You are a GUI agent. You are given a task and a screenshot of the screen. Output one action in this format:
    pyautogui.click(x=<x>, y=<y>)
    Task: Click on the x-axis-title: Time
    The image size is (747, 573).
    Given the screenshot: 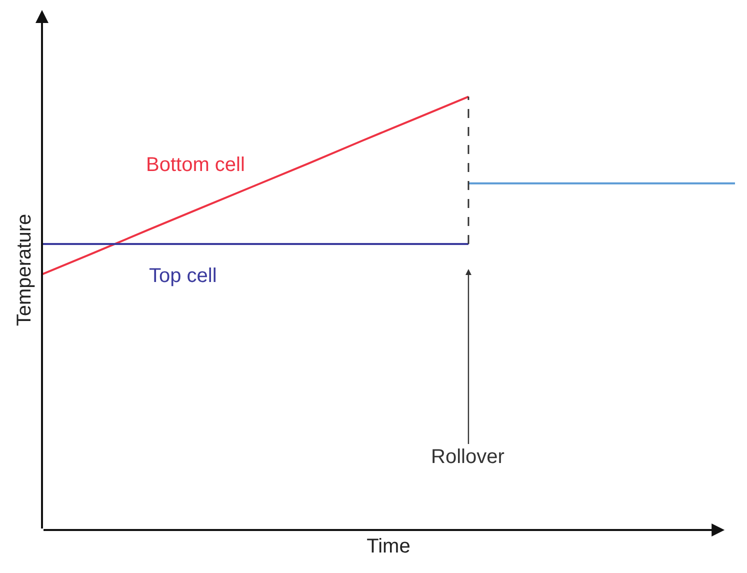 What is the action you would take?
    pyautogui.click(x=388, y=547)
    